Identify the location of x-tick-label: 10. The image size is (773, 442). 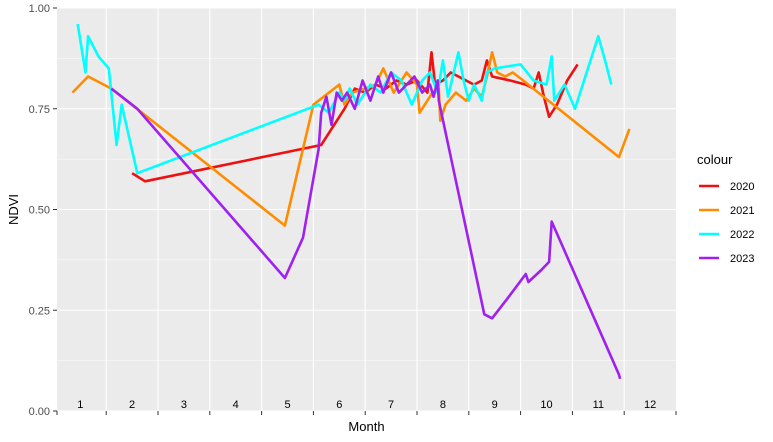
(546, 405).